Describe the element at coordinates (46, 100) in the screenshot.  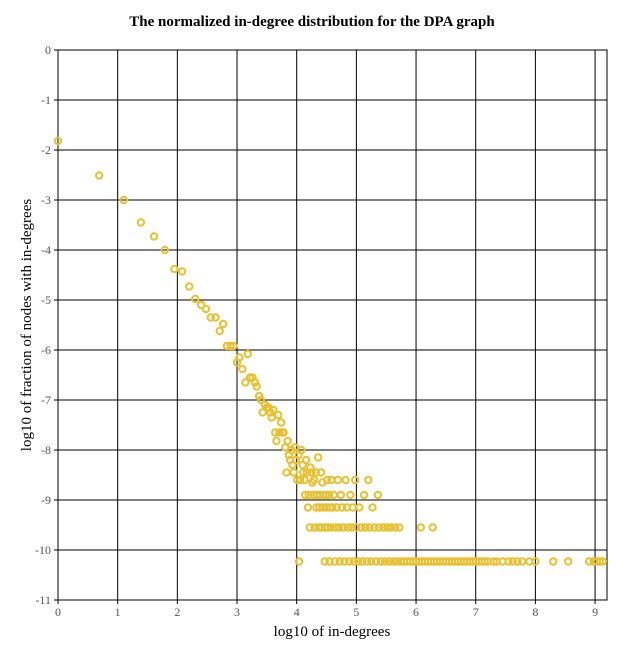
I see `y-tick-label: -1` at that location.